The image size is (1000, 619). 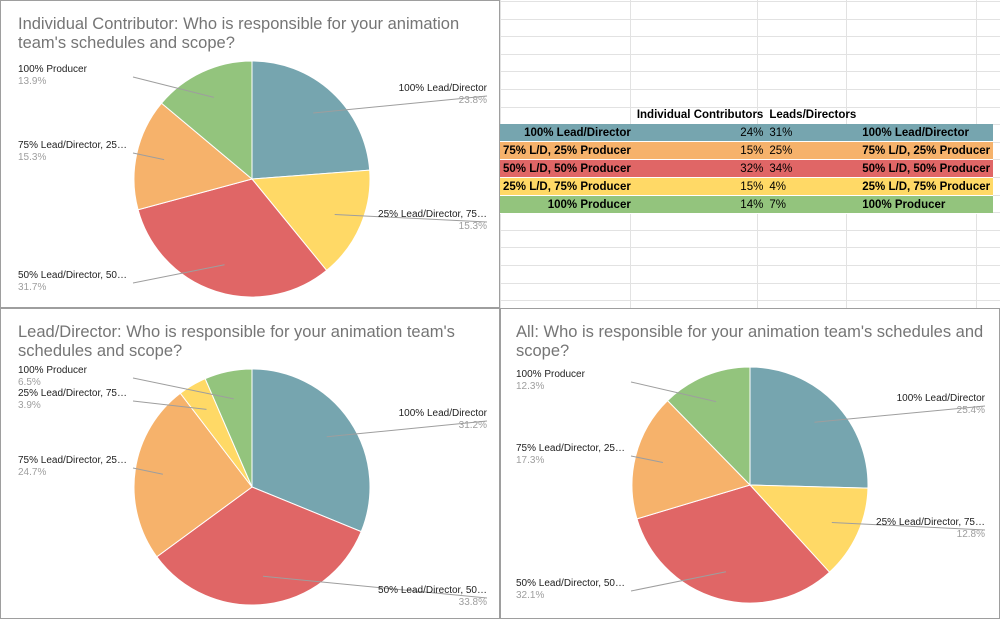 What do you see at coordinates (32, 472) in the screenshot?
I see `slice-percent: 24.7%` at bounding box center [32, 472].